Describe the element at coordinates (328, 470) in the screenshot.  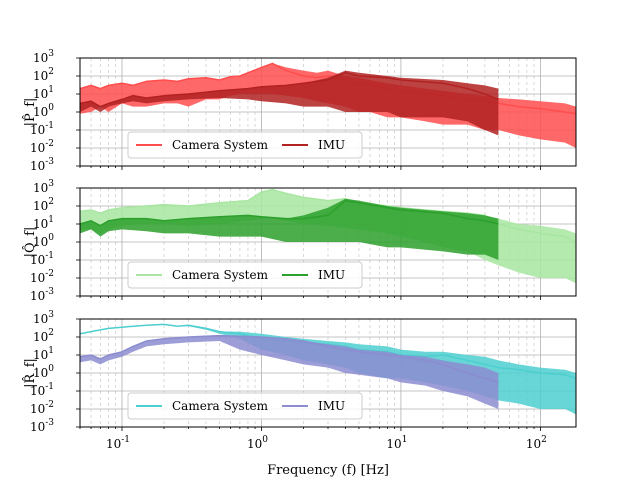
I see `xlabel: Frequency (f) [Hz]` at that location.